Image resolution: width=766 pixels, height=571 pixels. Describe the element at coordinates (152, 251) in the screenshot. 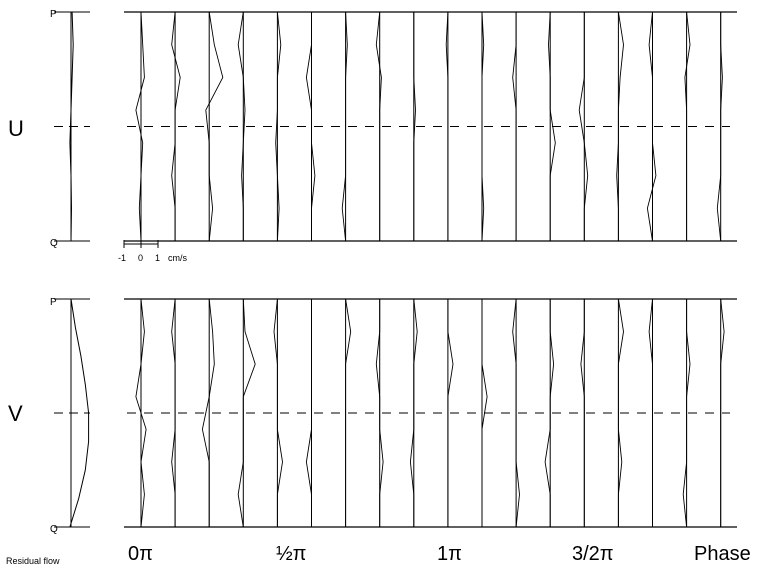

I see `scale-bar: -1 0 1 cm/s` at that location.